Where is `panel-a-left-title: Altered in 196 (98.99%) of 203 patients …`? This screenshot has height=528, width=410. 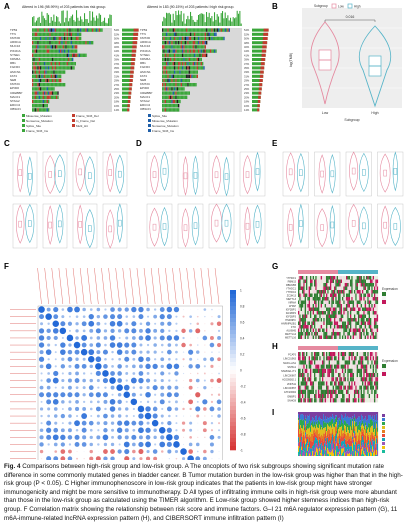 panel-a-left-title: Altered in 196 (98.99%) of 203 patients … is located at coordinates (64, 7).